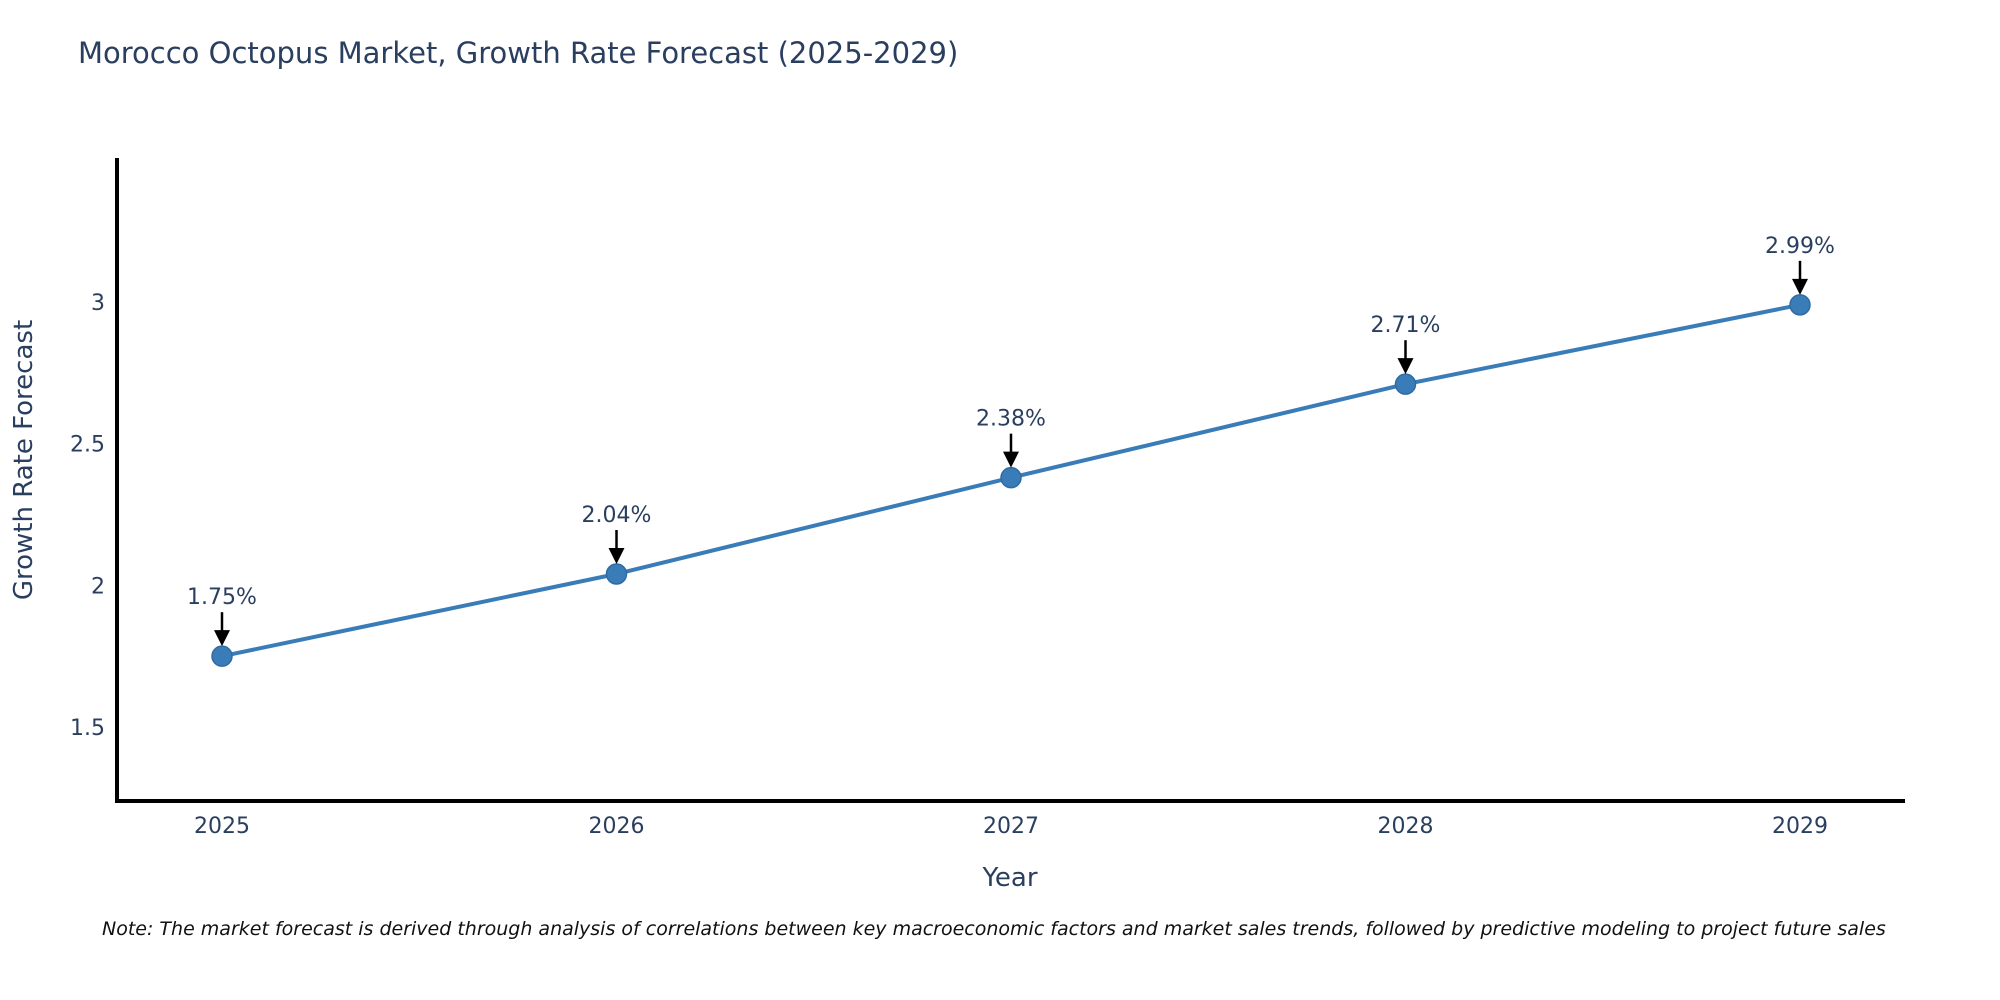 This screenshot has height=1000, width=2000. Describe the element at coordinates (222, 638) in the screenshot. I see `annotation-arrowhead-2025` at that location.